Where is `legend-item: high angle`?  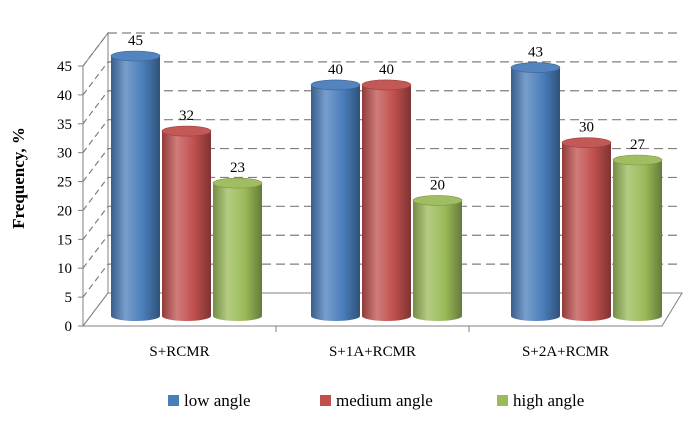
legend-item: high angle is located at coordinates (540, 400).